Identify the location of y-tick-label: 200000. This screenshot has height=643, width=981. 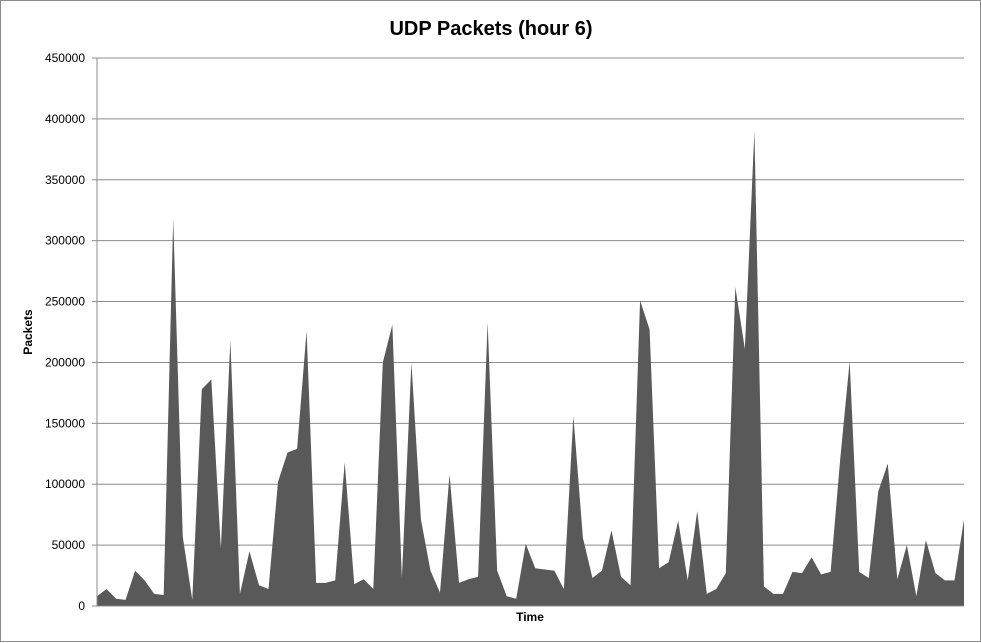
(65, 362).